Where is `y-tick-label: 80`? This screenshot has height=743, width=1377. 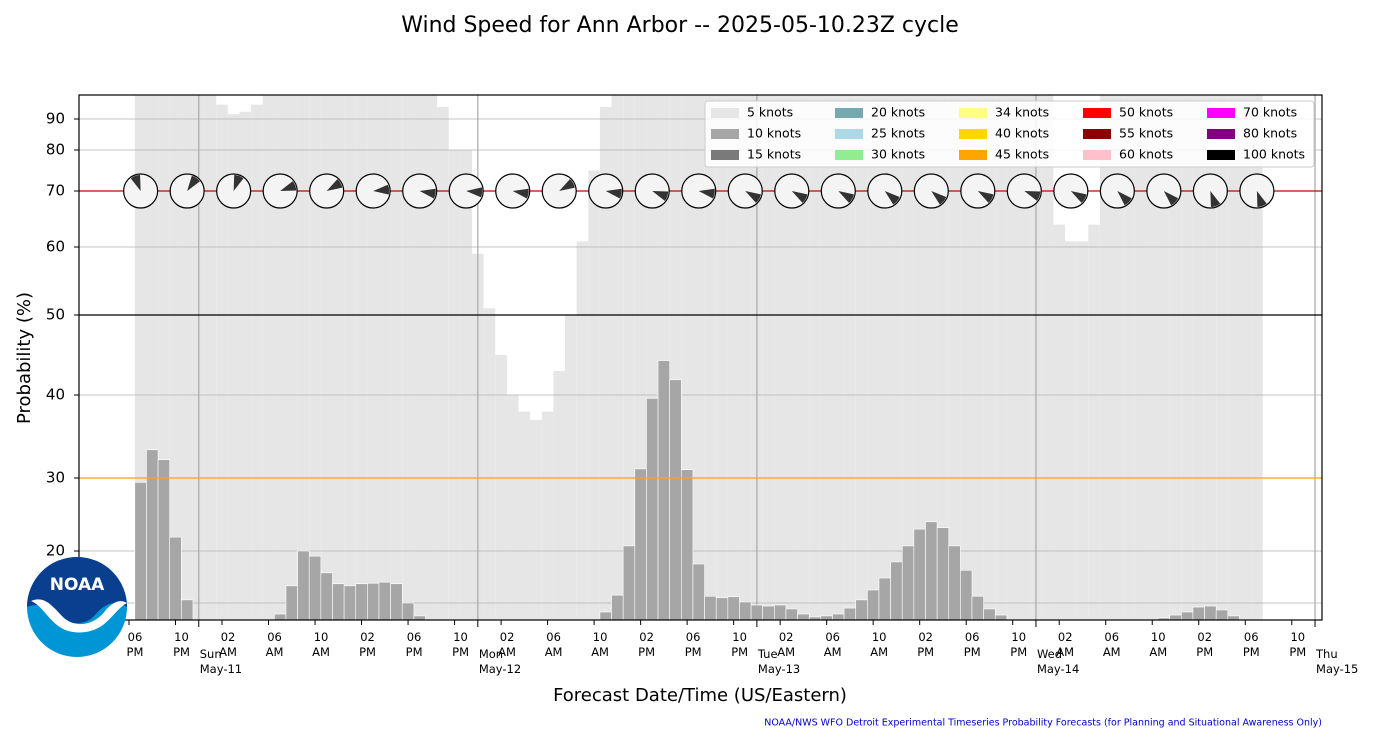 y-tick-label: 80 is located at coordinates (55, 150).